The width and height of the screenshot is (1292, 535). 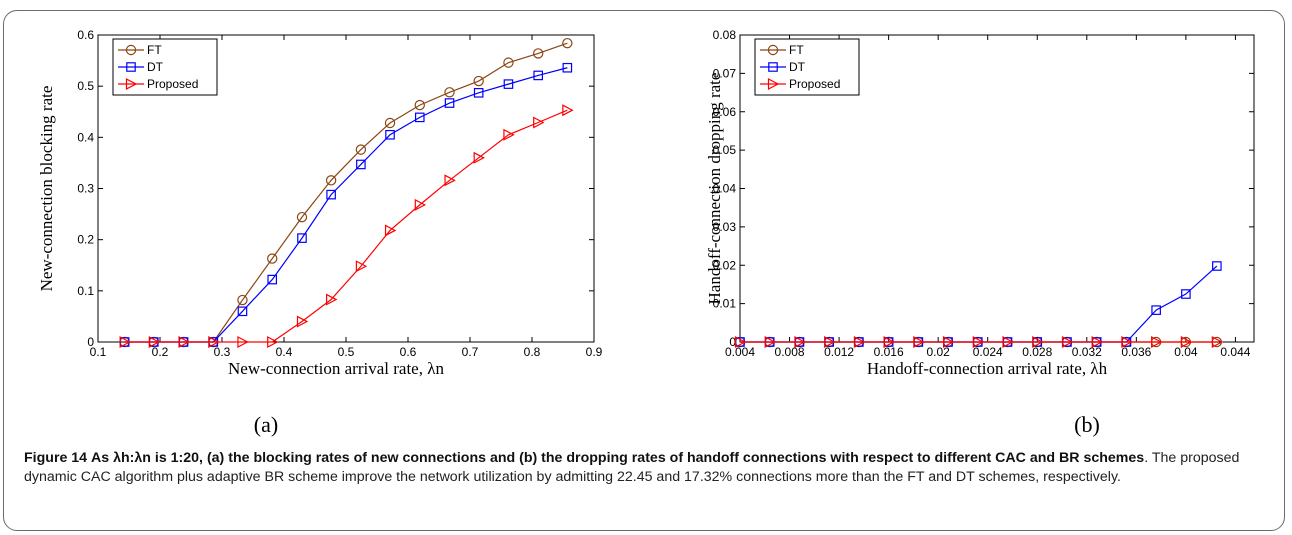 I want to click on x-tick-label: 0.1, so click(x=98, y=352).